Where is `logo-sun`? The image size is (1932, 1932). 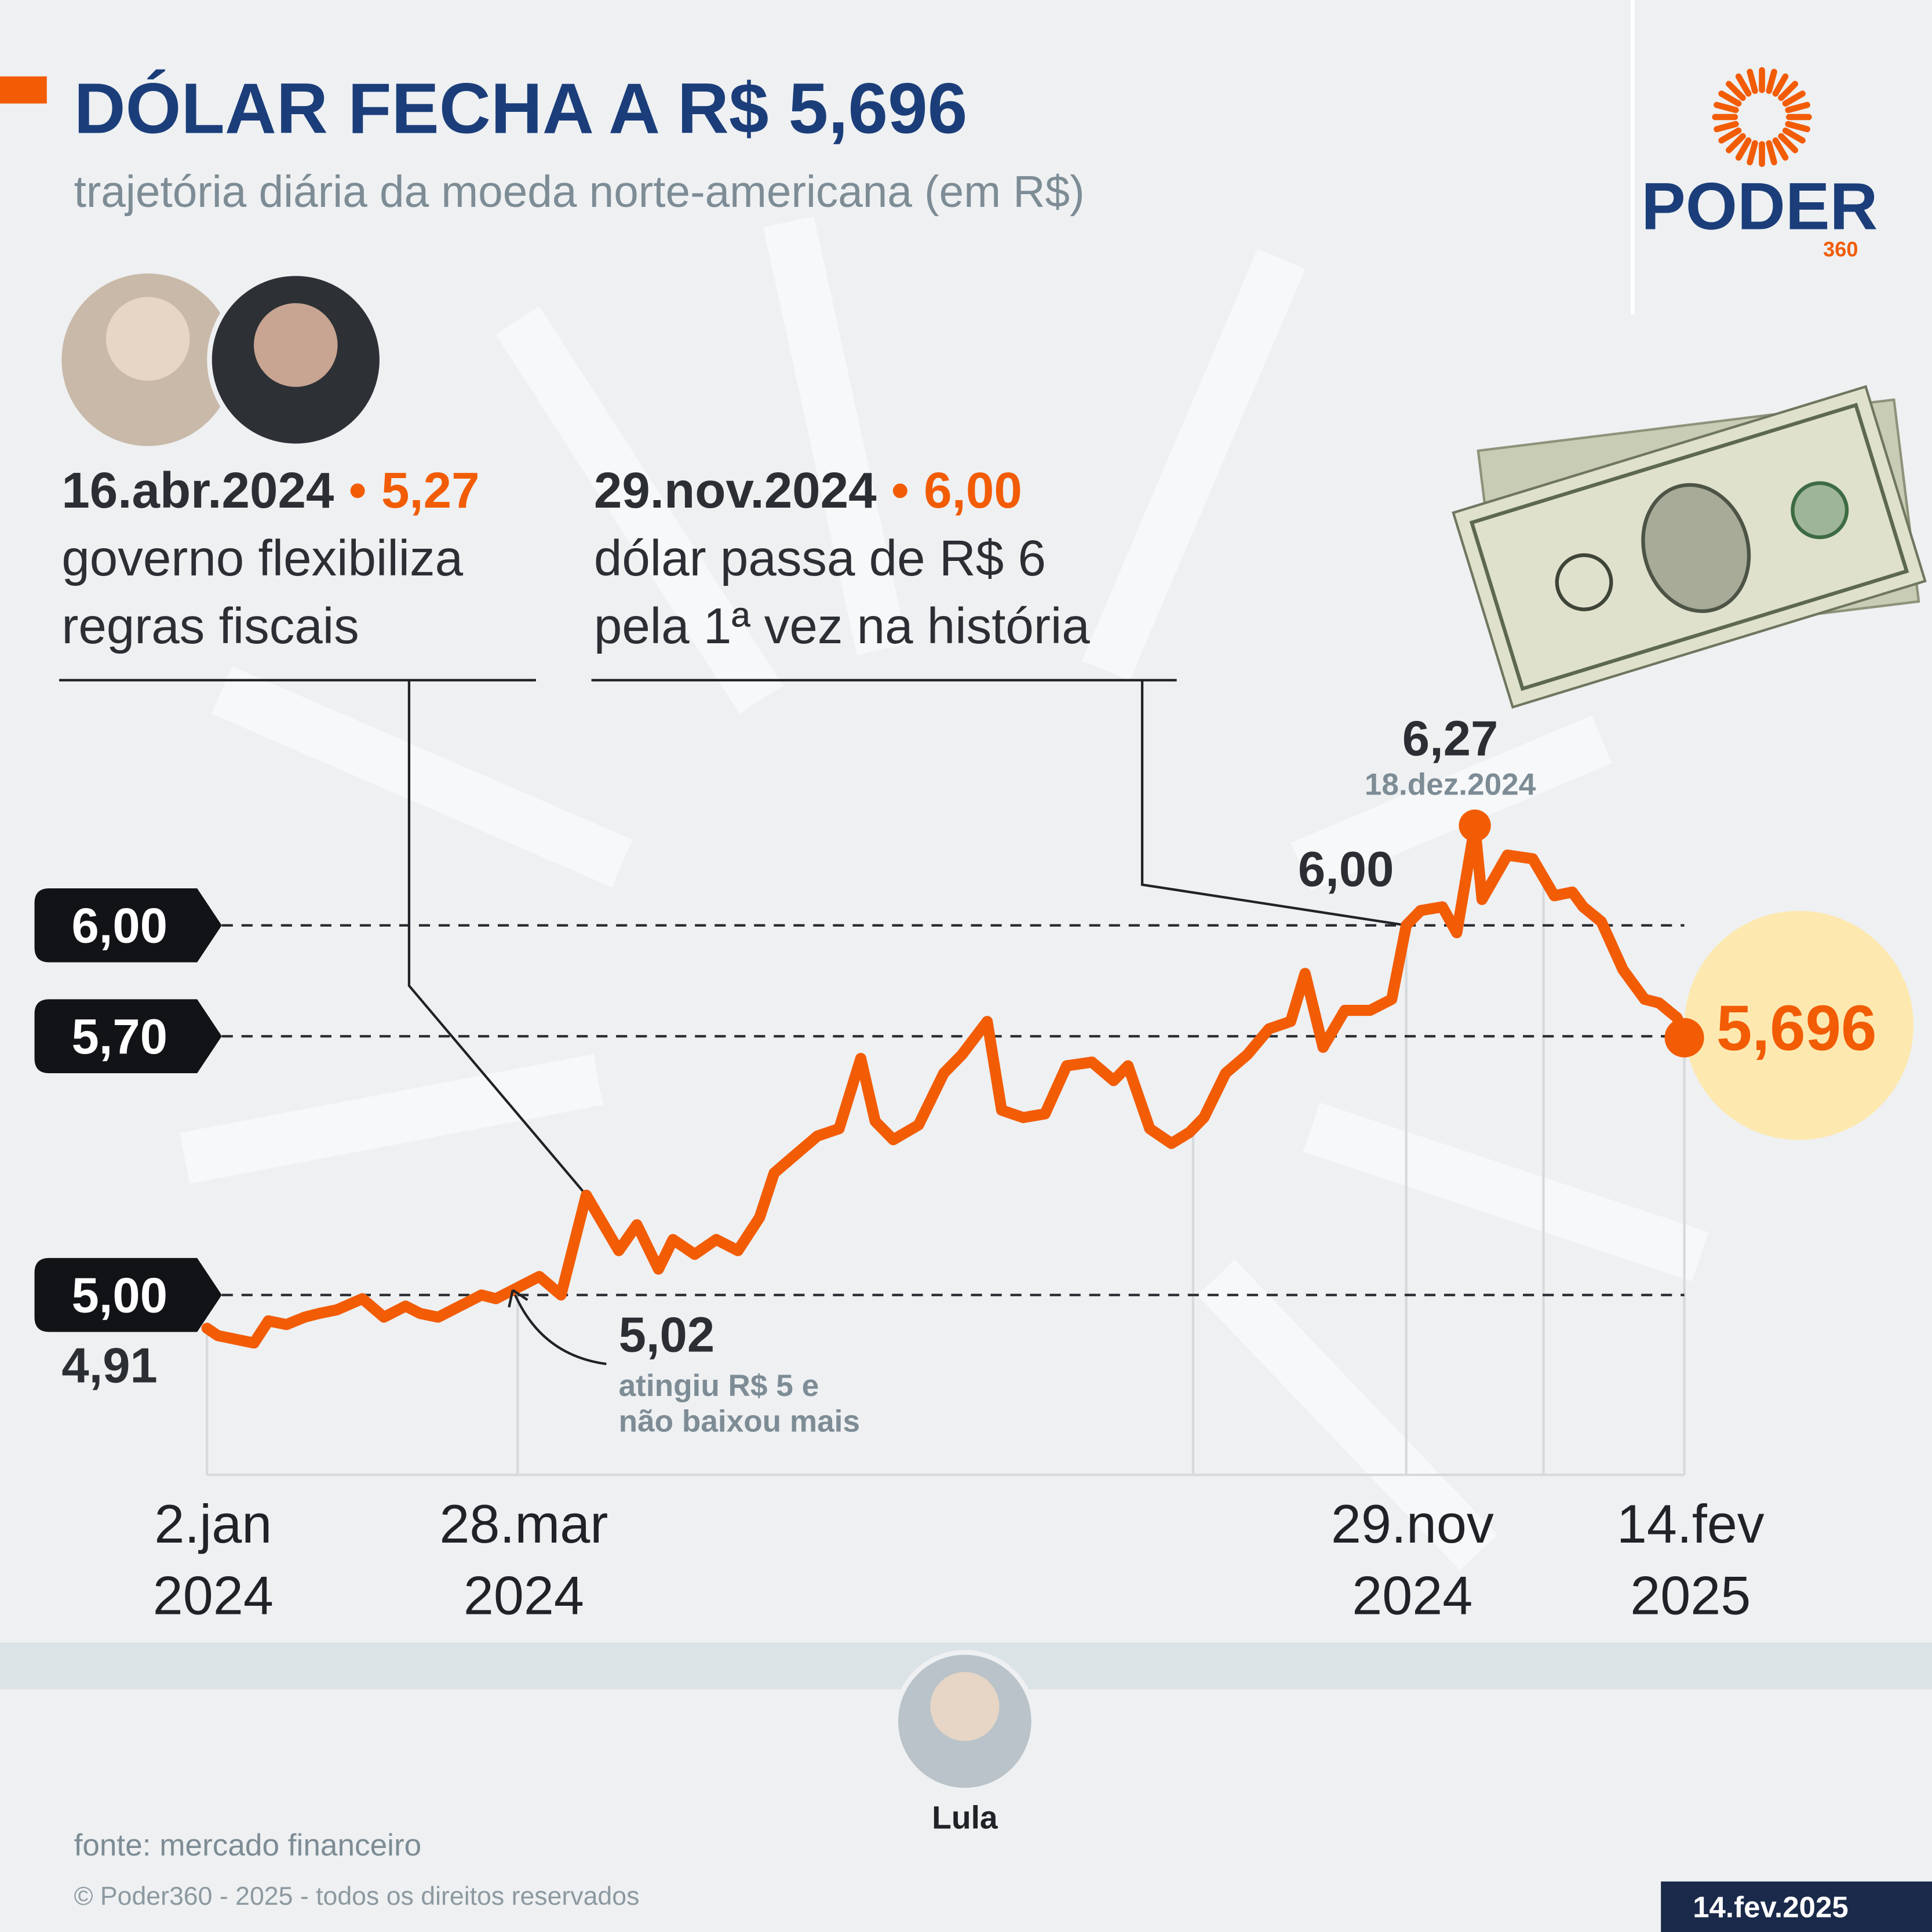 logo-sun is located at coordinates (1762, 117).